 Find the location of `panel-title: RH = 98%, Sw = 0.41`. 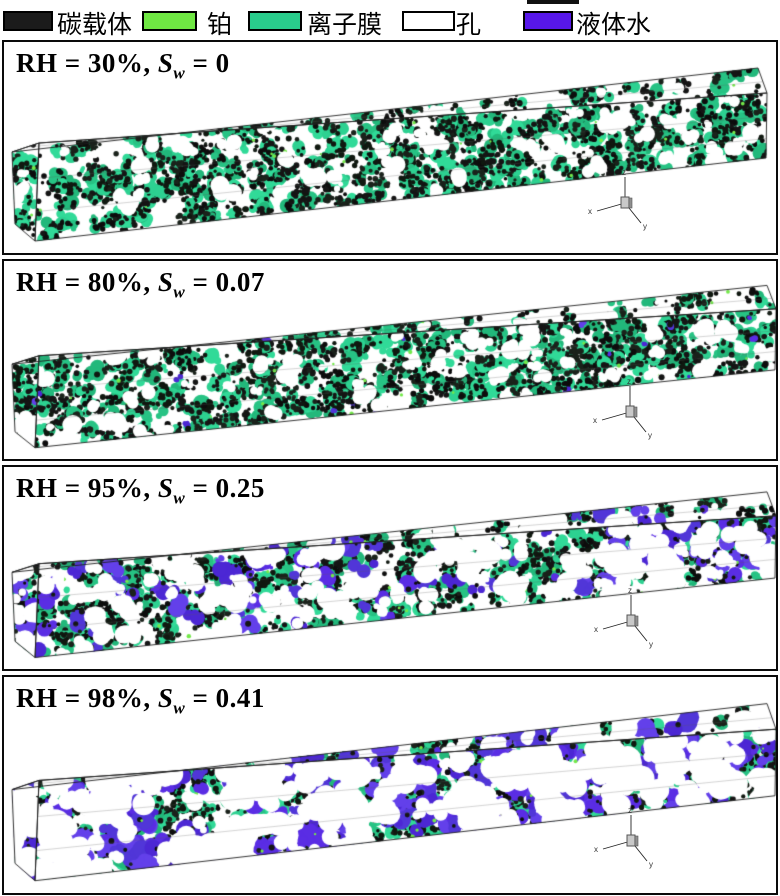

panel-title: RH = 98%, Sw = 0.41 is located at coordinates (140, 700).